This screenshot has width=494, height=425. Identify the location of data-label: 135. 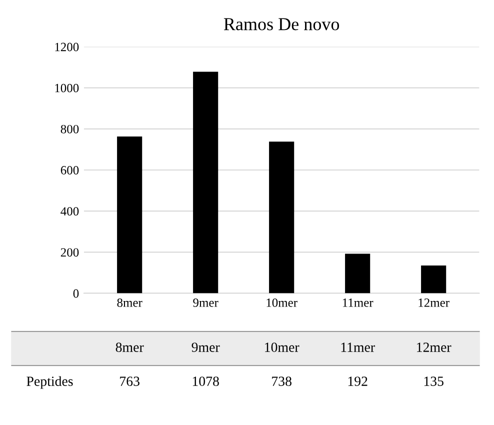
(434, 381).